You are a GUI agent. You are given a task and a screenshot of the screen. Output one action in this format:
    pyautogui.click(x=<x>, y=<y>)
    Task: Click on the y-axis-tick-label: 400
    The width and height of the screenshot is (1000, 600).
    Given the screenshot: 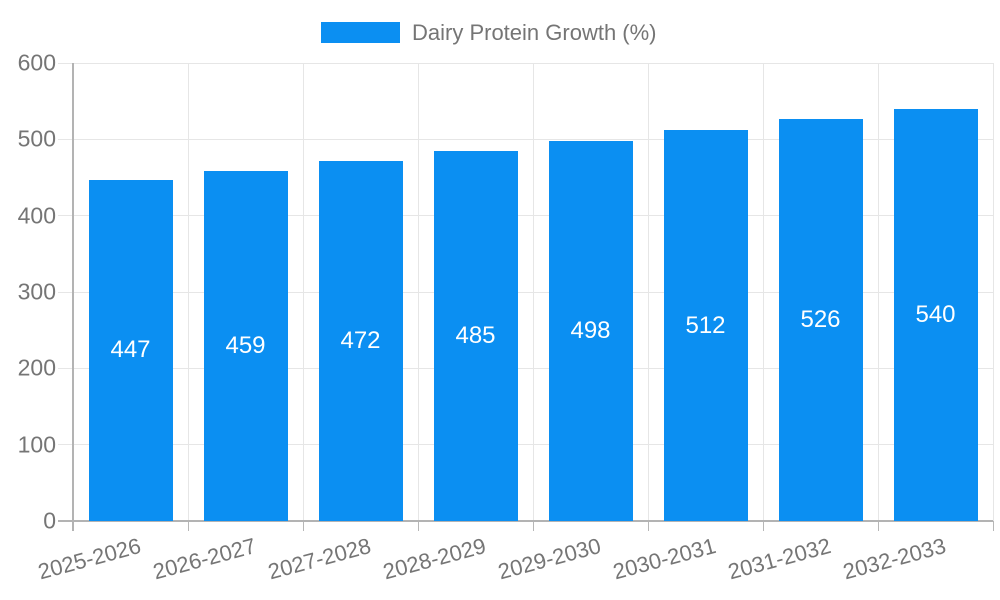 What is the action you would take?
    pyautogui.click(x=36, y=215)
    